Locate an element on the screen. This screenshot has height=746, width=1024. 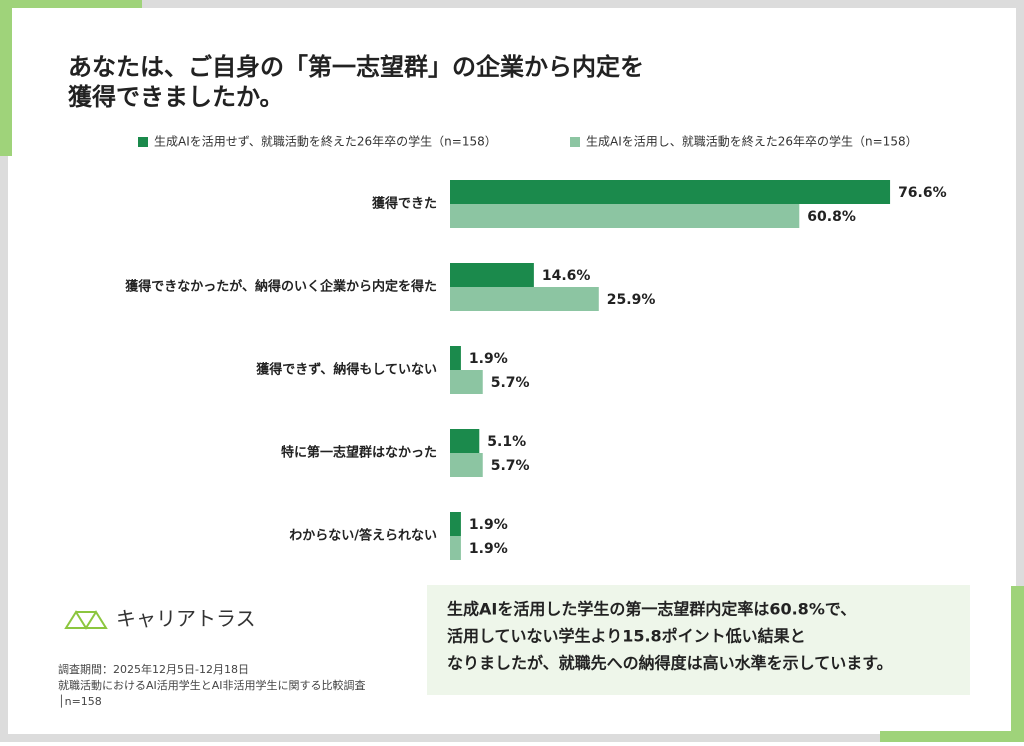
value-label: 14.6% is located at coordinates (566, 276).